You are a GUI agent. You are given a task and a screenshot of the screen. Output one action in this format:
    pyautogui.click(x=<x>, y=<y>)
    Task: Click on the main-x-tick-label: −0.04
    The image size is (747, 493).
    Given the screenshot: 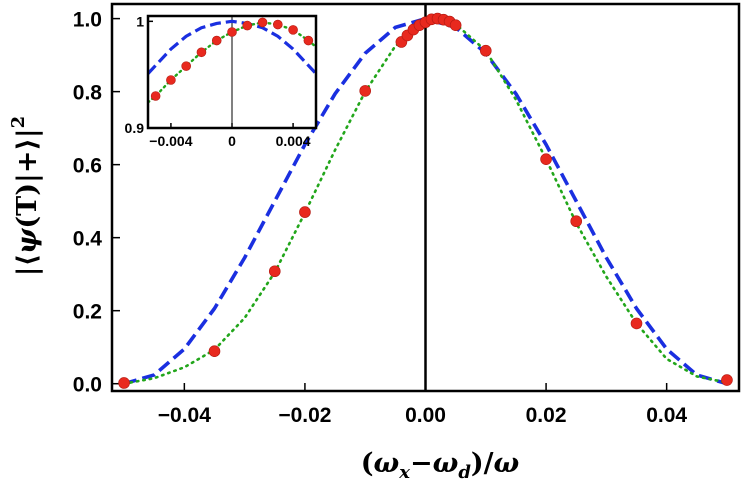 What is the action you would take?
    pyautogui.click(x=184, y=415)
    